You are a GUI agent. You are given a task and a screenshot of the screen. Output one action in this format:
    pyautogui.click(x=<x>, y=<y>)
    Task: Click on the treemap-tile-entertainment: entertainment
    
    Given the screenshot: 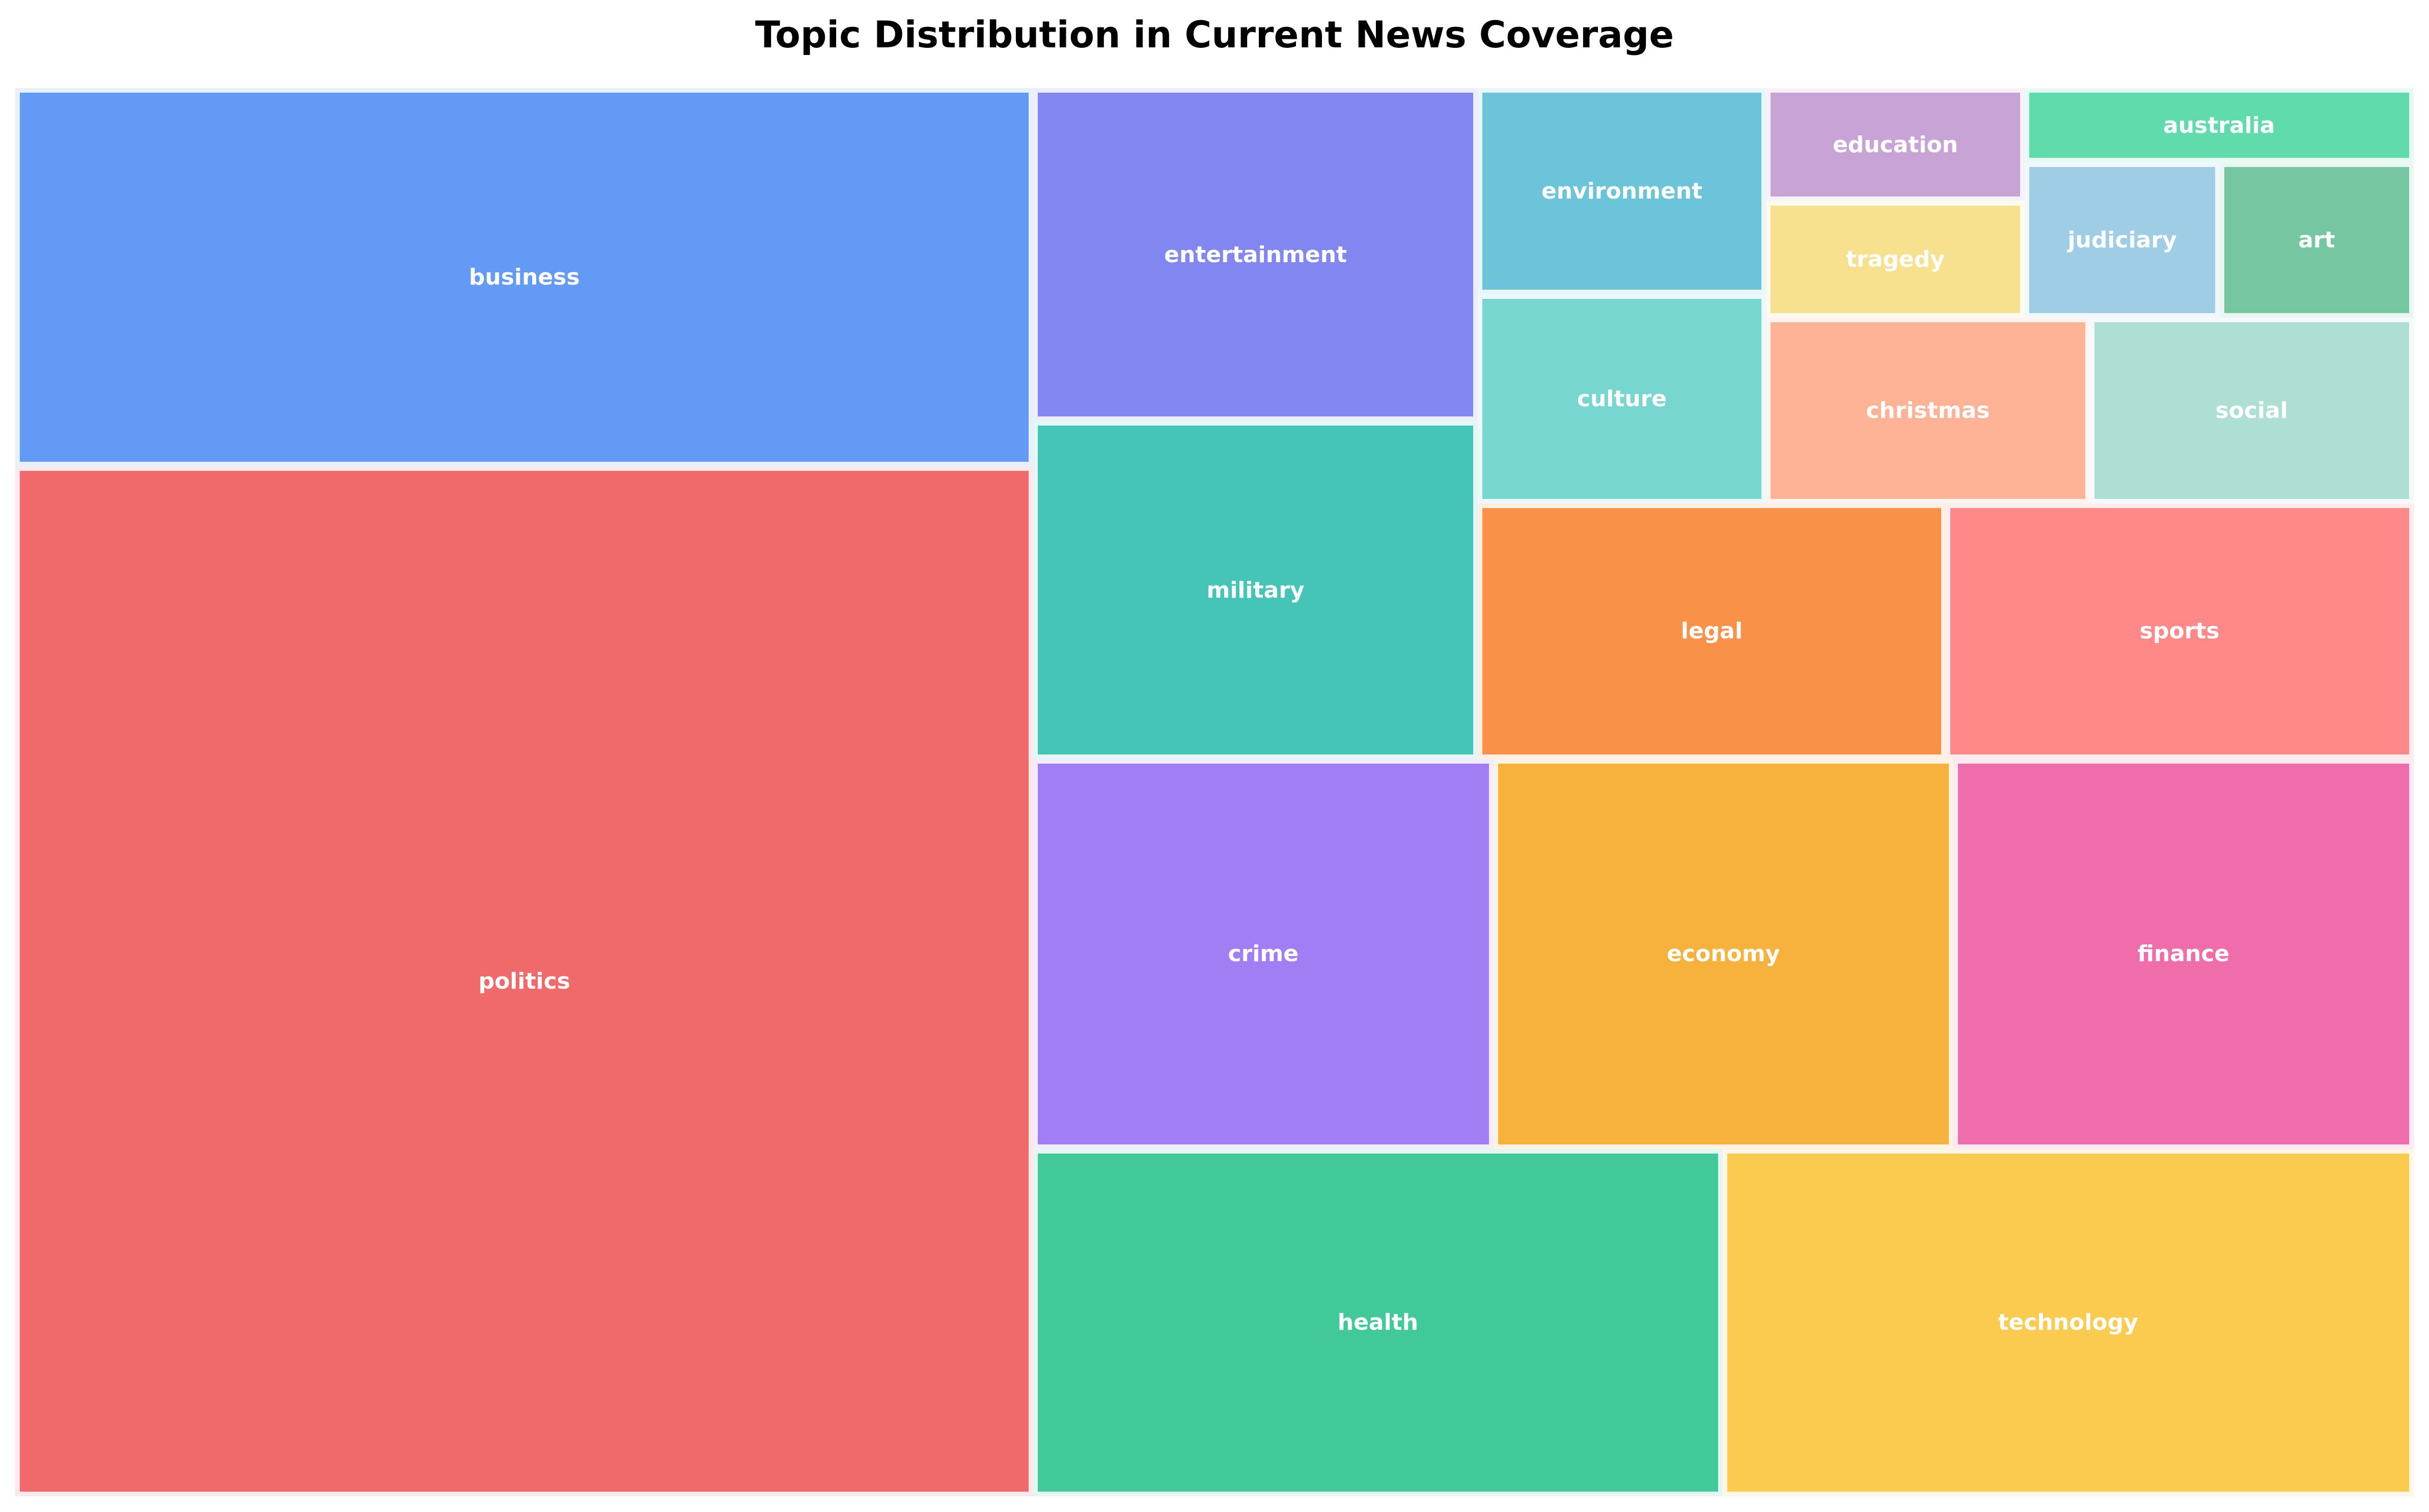 What is the action you would take?
    pyautogui.click(x=1255, y=255)
    